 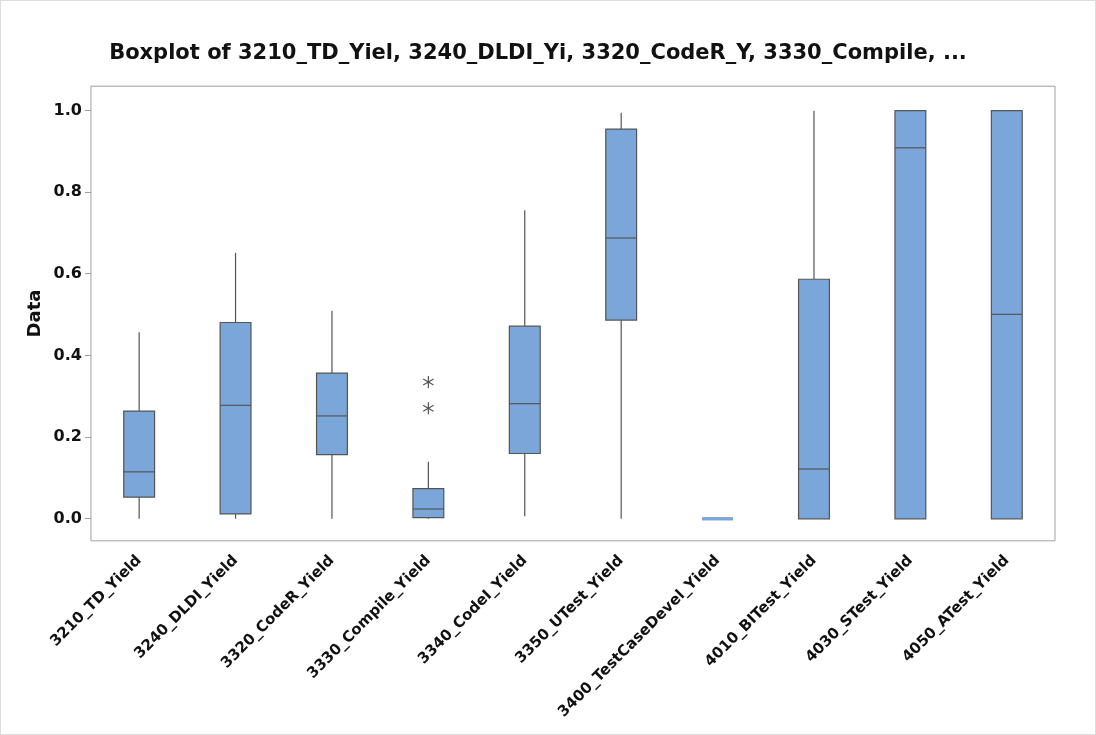 What do you see at coordinates (67, 436) in the screenshot?
I see `y-tick-label: 0.2` at bounding box center [67, 436].